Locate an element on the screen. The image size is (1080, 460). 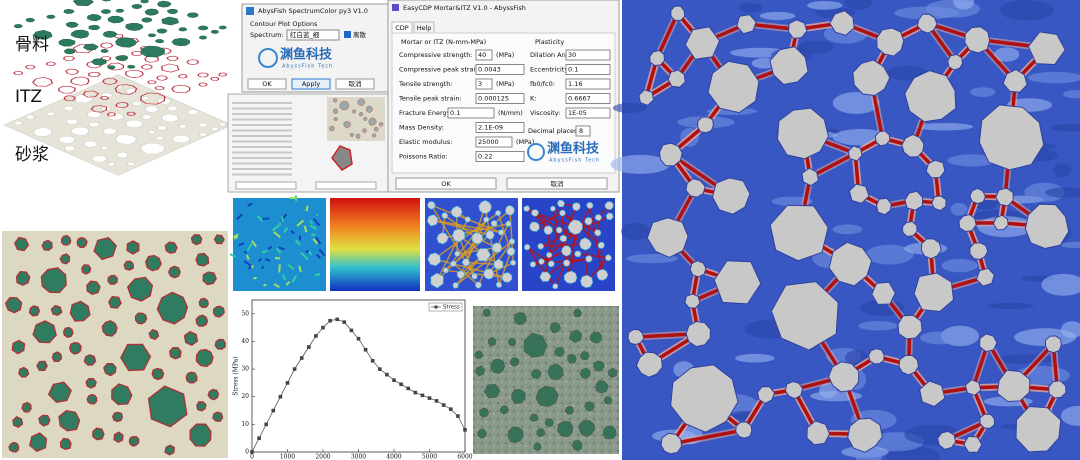
field-label: Eccentricity: is located at coordinates (550, 70).